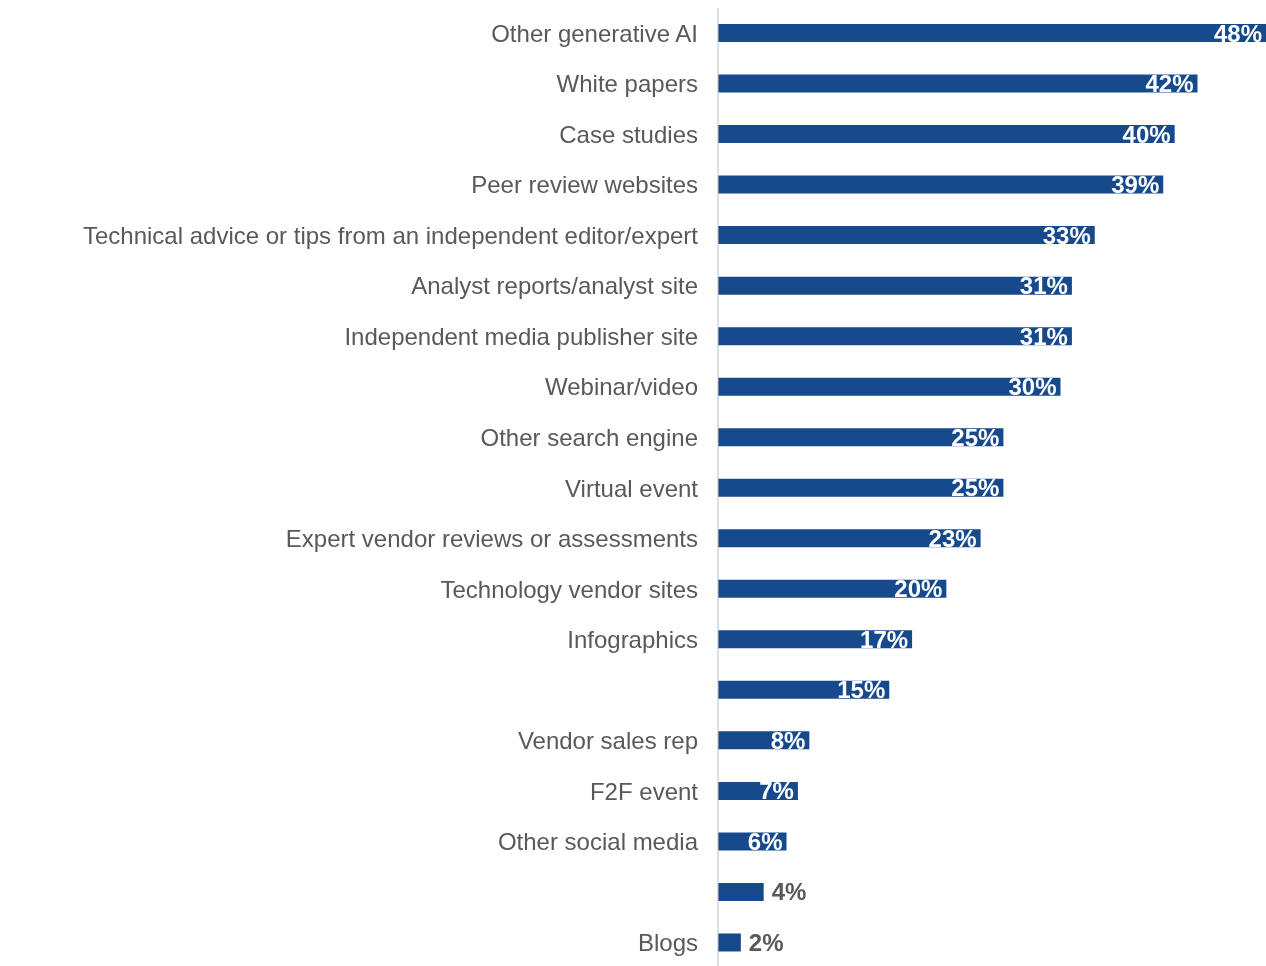 The height and width of the screenshot is (966, 1266). I want to click on data-label: 20%, so click(918, 589).